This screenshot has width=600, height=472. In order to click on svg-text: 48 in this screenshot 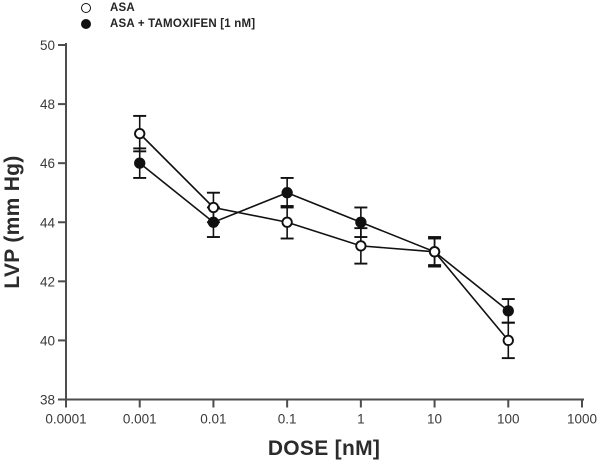, I will do `click(47, 104)`.